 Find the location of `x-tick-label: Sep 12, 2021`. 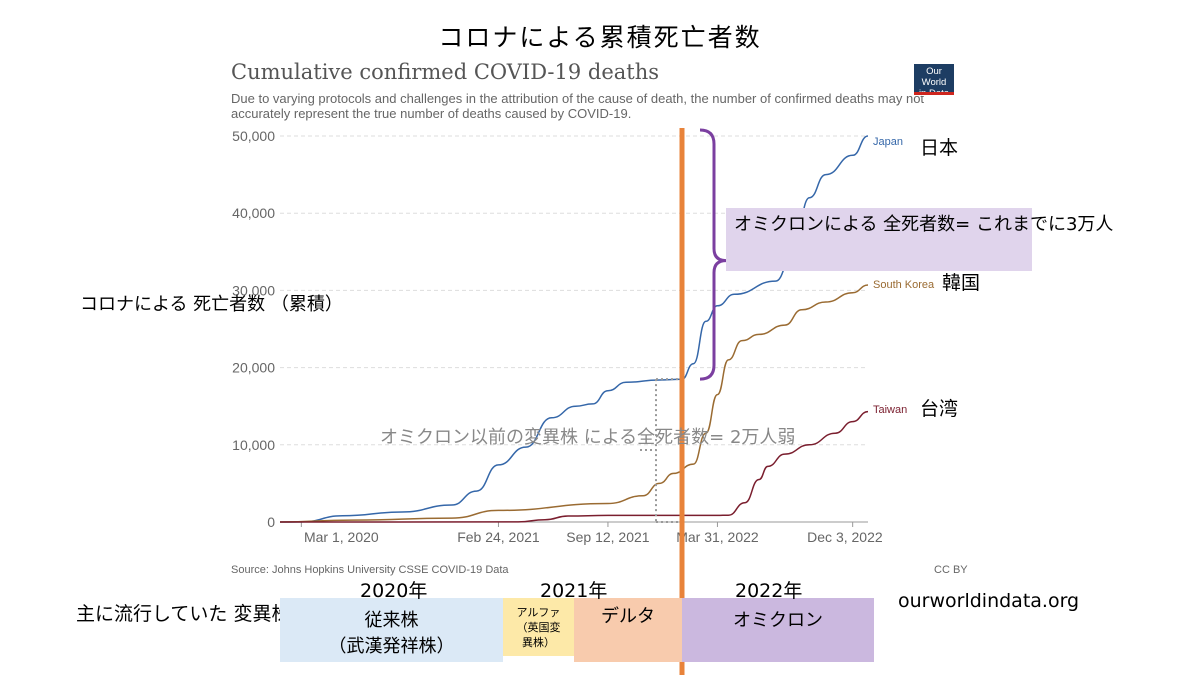

x-tick-label: Sep 12, 2021 is located at coordinates (608, 537).